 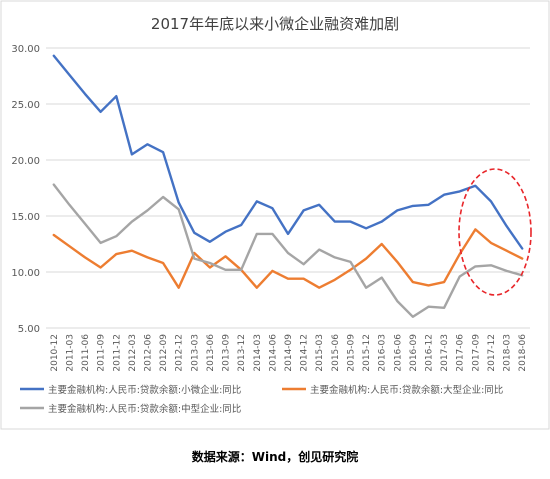 What do you see at coordinates (495, 232) in the screenshot?
I see `highlight-ellipse` at bounding box center [495, 232].